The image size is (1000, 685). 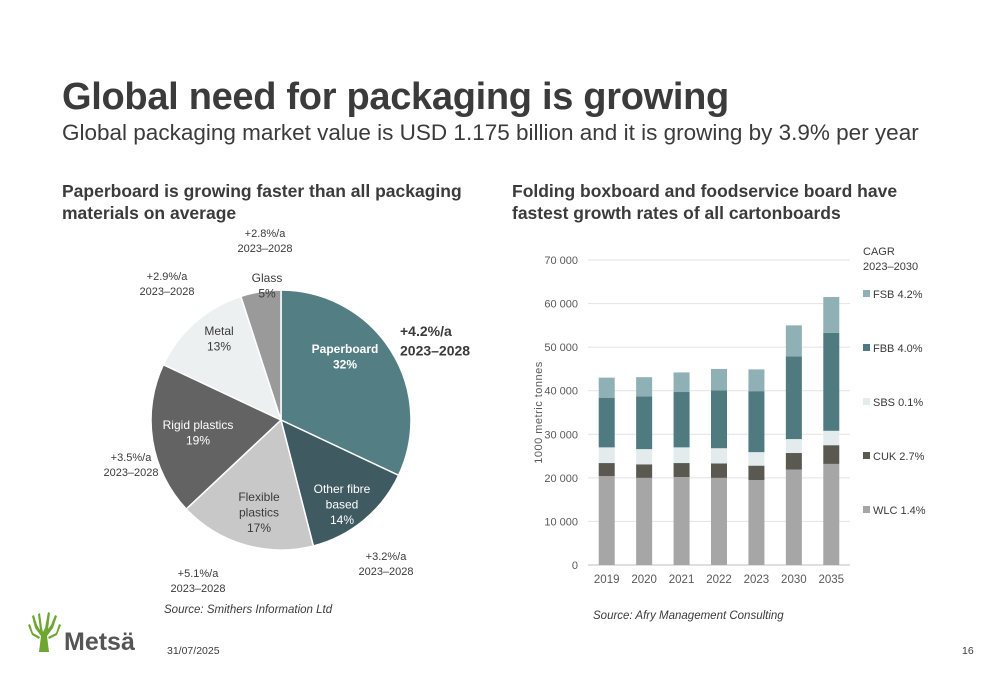 What do you see at coordinates (793, 446) in the screenshot?
I see `bar-segment-sbs-2030` at bounding box center [793, 446].